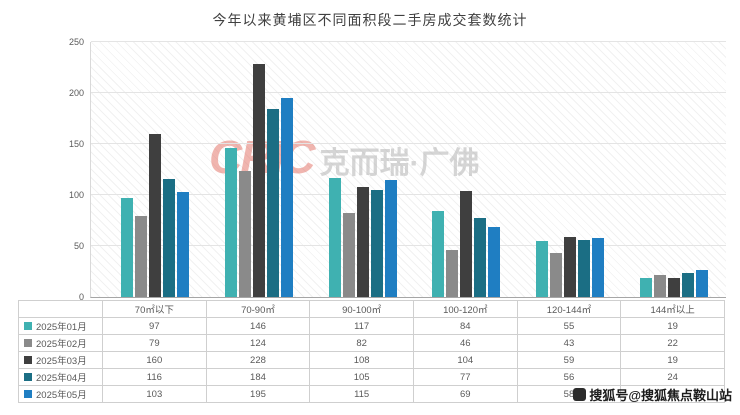 Image resolution: width=740 pixels, height=415 pixels. What do you see at coordinates (672, 343) in the screenshot?
I see `table-cell: 22` at bounding box center [672, 343].